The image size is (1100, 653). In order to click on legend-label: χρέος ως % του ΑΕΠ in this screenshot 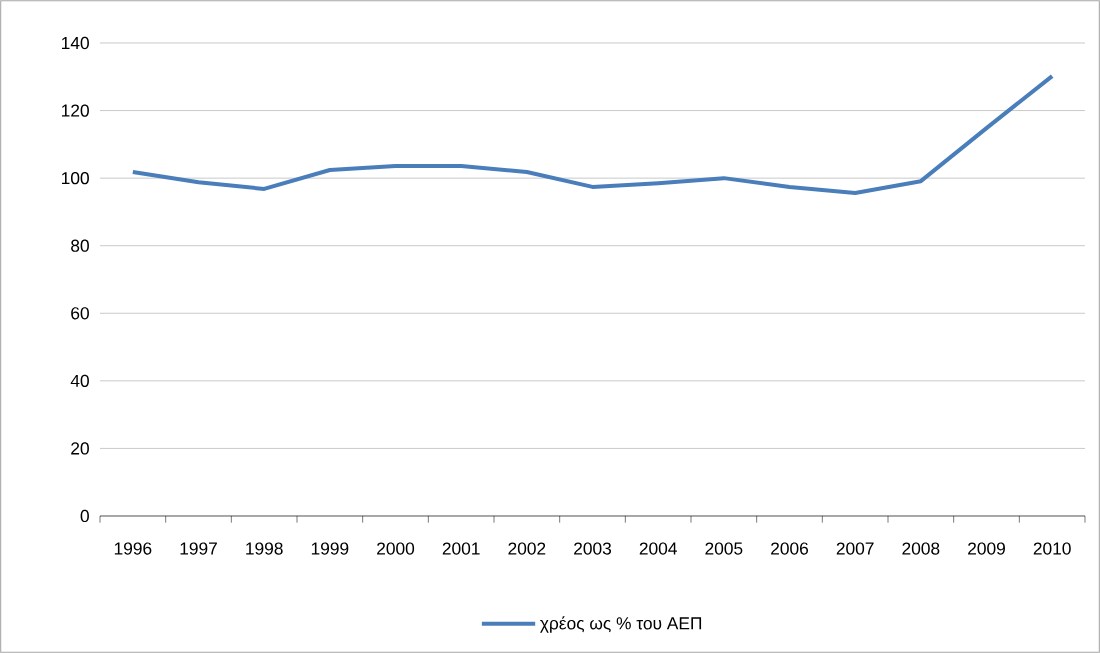, I will do `click(621, 624)`.